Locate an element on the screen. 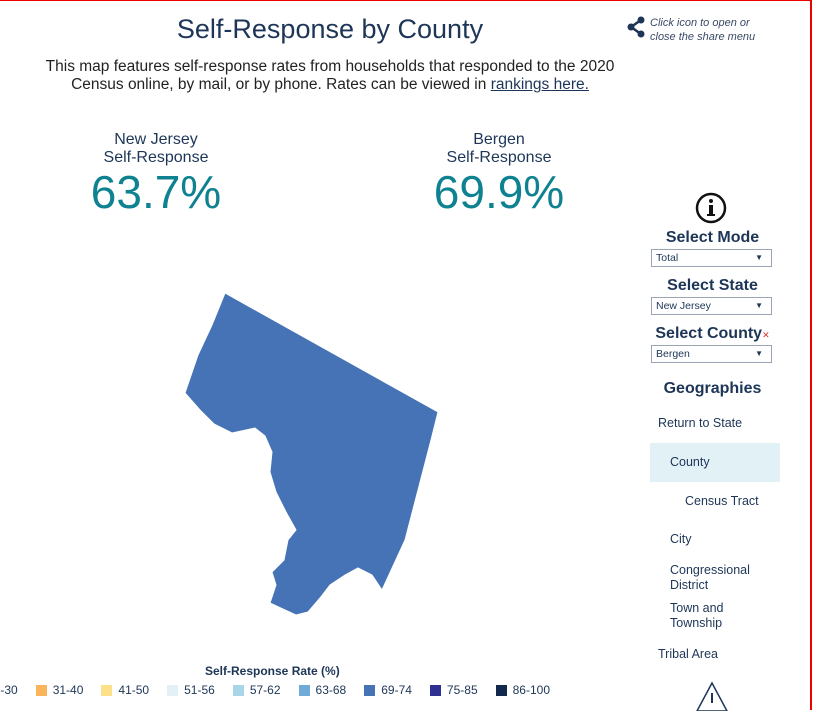  clear-filter-icon: ✕ is located at coordinates (766, 335).